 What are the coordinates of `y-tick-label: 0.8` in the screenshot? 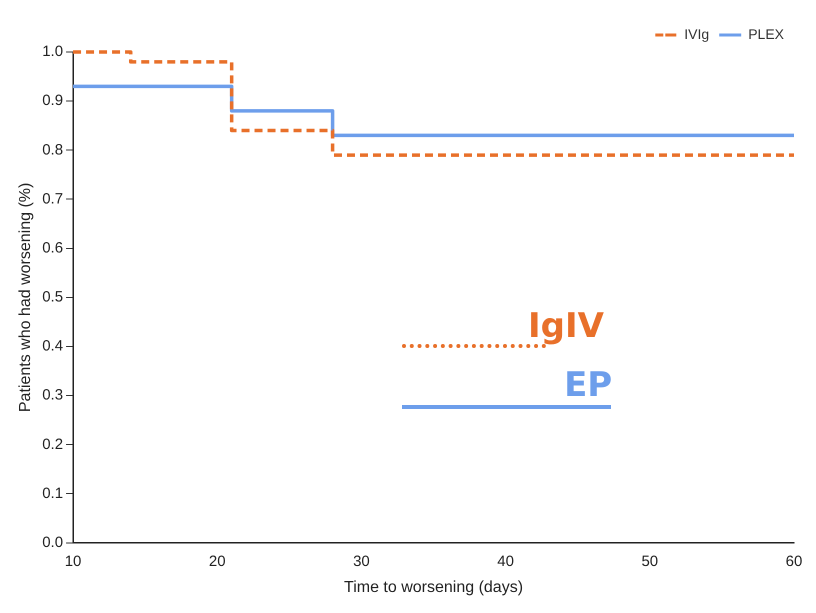 It's located at (53, 149).